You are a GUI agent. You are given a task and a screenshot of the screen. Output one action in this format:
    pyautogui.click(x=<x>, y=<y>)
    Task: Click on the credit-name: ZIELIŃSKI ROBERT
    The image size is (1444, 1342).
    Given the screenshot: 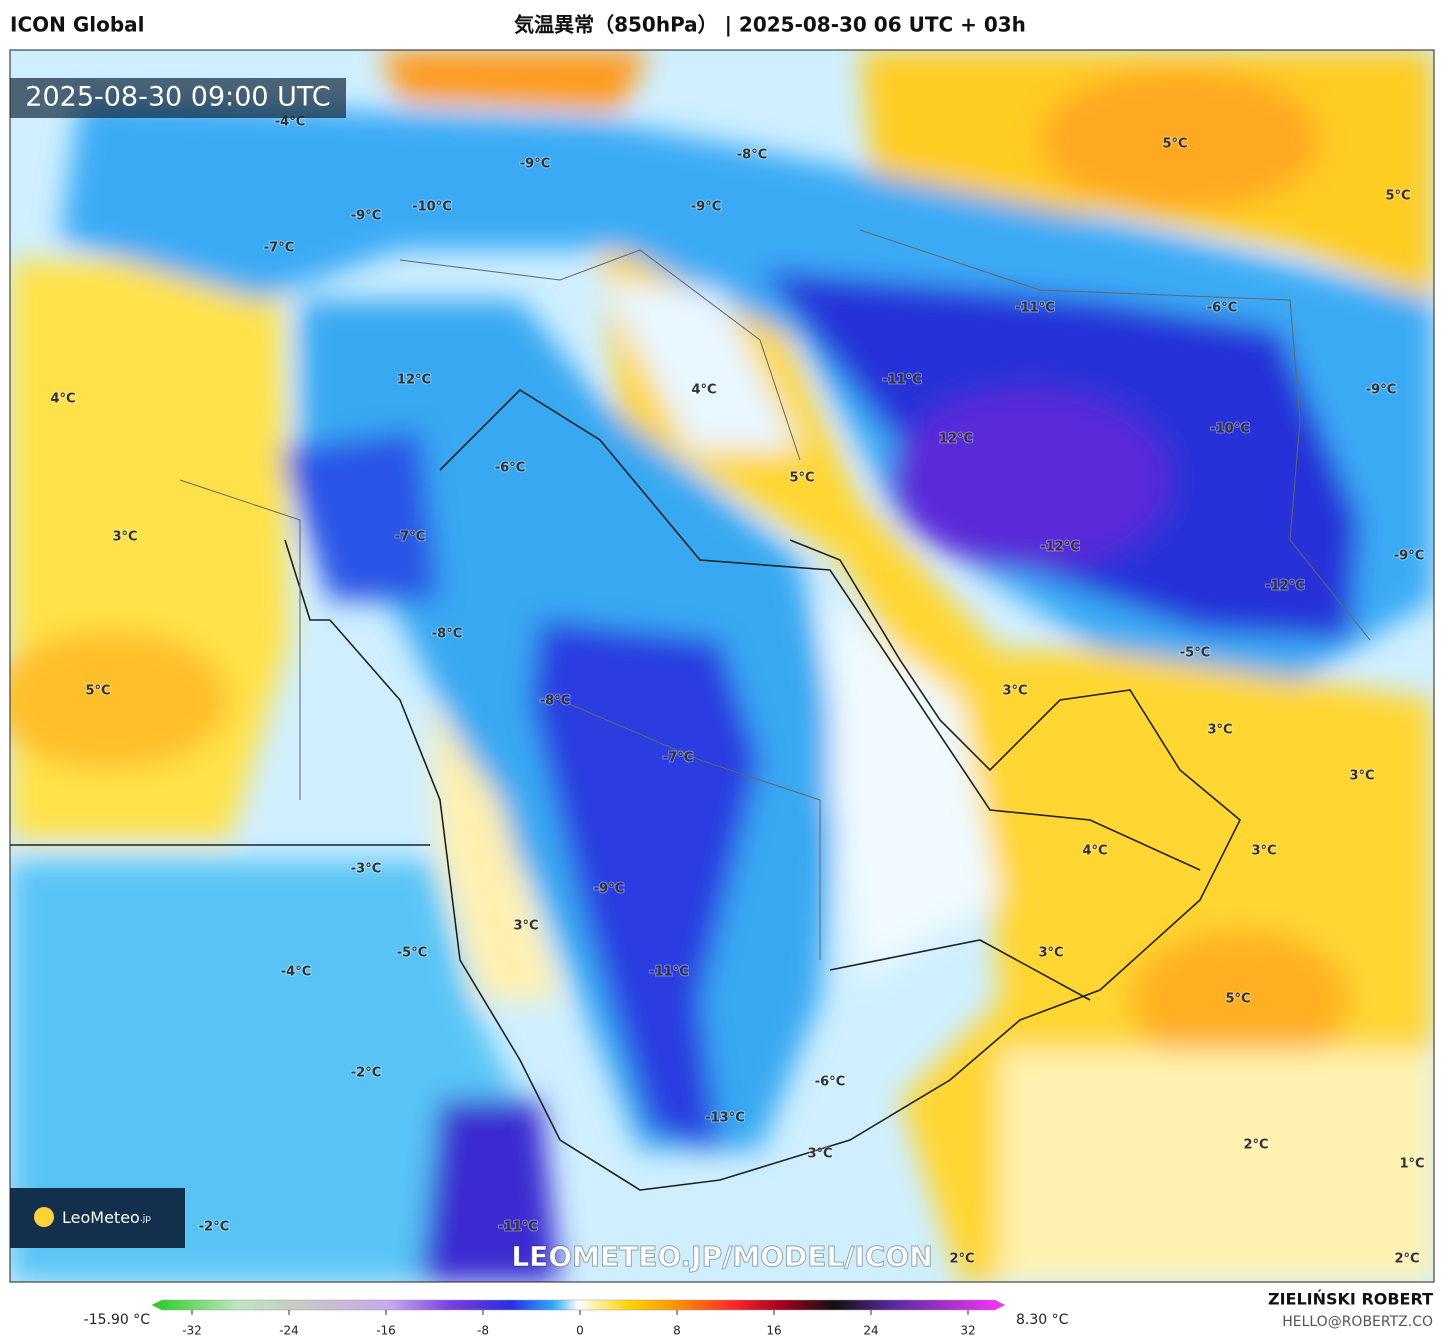 What is the action you would take?
    pyautogui.click(x=1350, y=1299)
    